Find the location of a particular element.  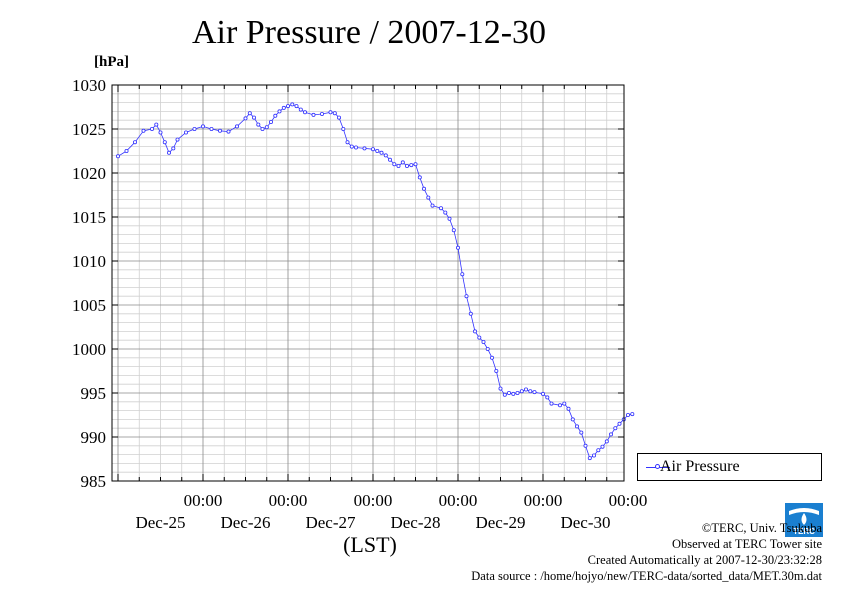

y-tick-label: 1020 is located at coordinates (89, 173).